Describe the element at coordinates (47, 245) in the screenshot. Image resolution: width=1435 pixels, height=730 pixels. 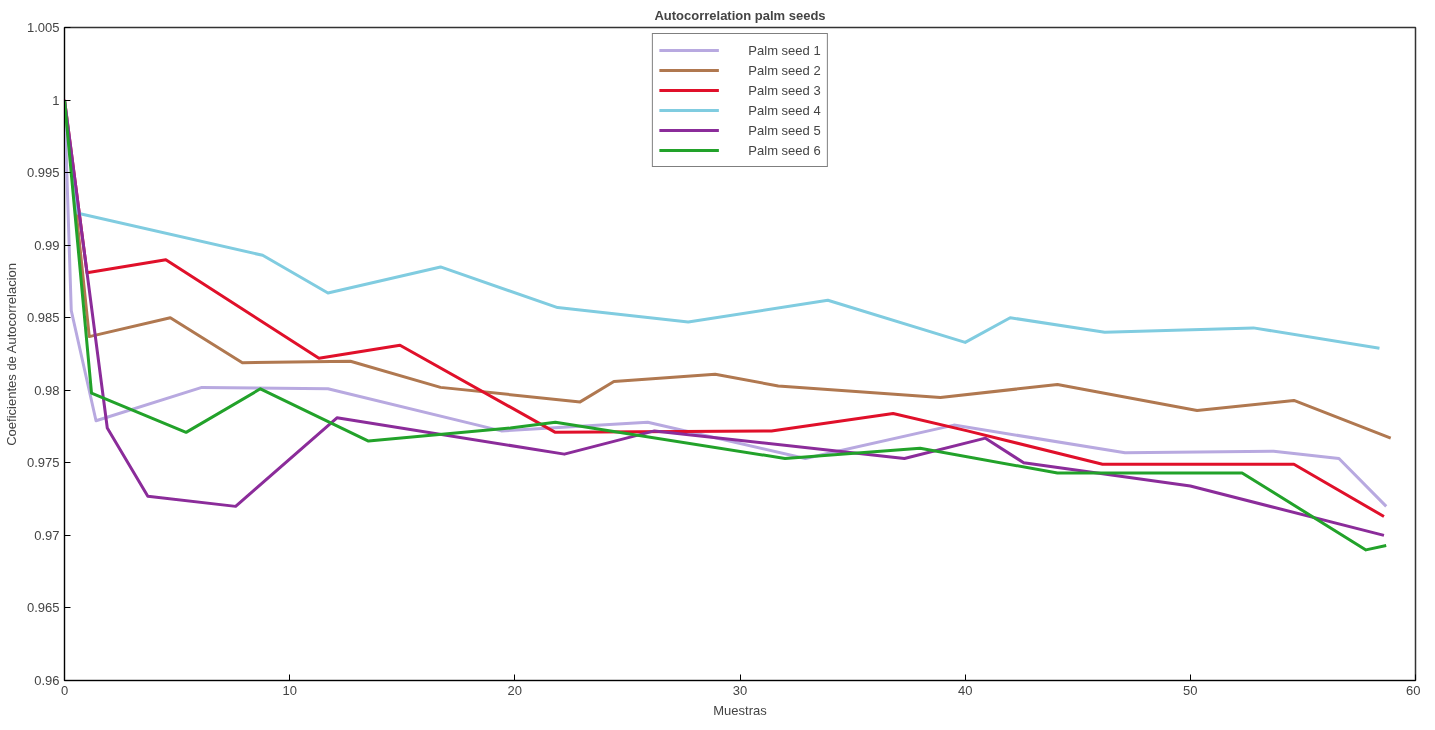
I see `y-tick-label: 0.99` at that location.